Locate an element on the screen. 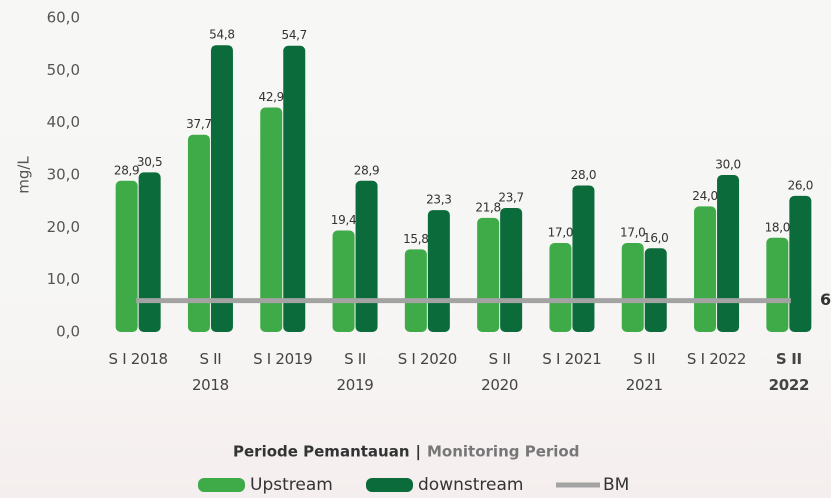 This screenshot has width=831, height=498. legend-label: BM is located at coordinates (616, 485).